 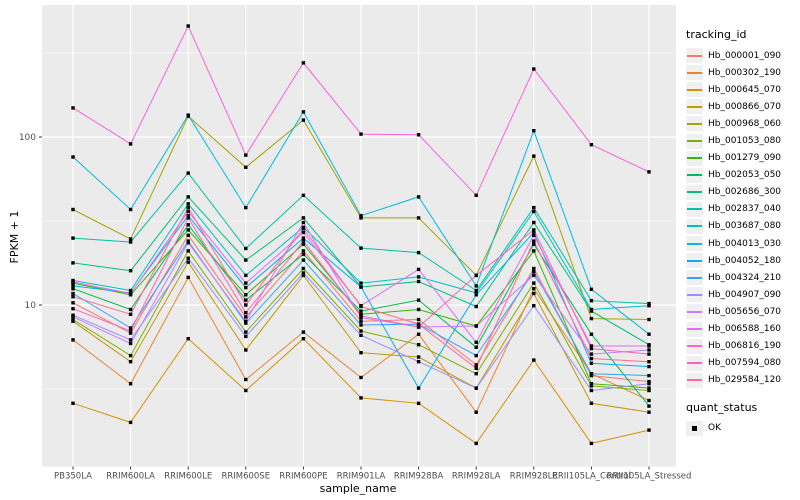 I want to click on legend-item-Hb_001279_090: Hb_001279_090, so click(x=743, y=158).